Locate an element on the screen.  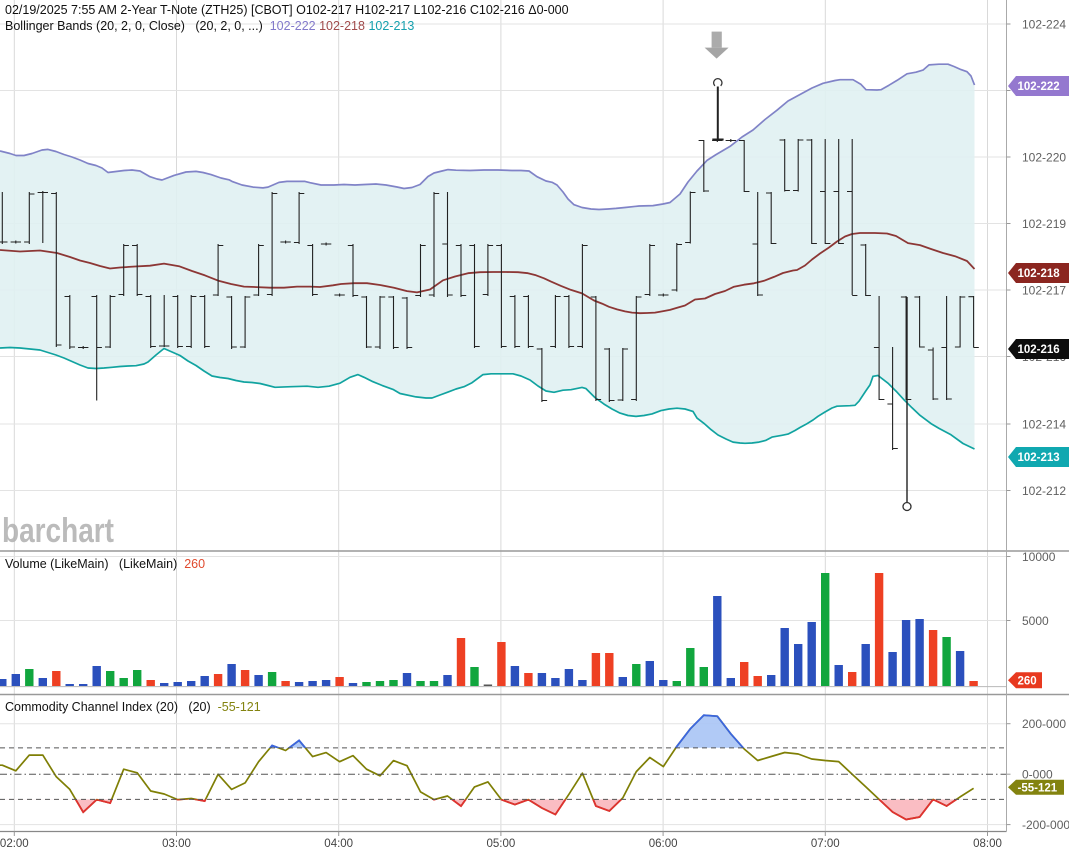
svg-text: 102-222 is located at coordinates (1039, 87).